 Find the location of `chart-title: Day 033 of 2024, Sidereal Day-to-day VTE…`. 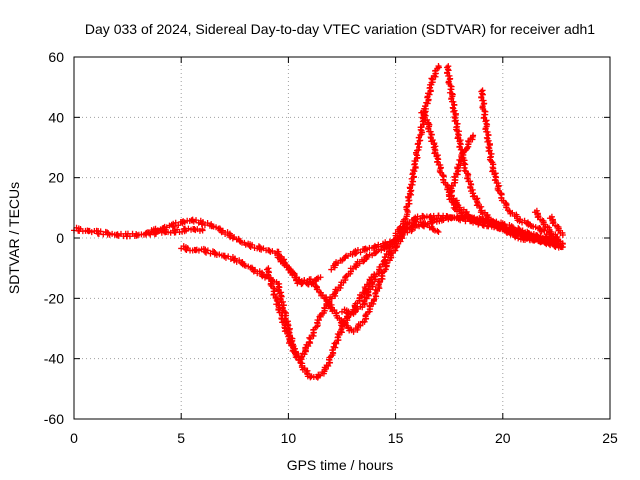

chart-title: Day 033 of 2024, Sidereal Day-to-day VTE… is located at coordinates (340, 29).